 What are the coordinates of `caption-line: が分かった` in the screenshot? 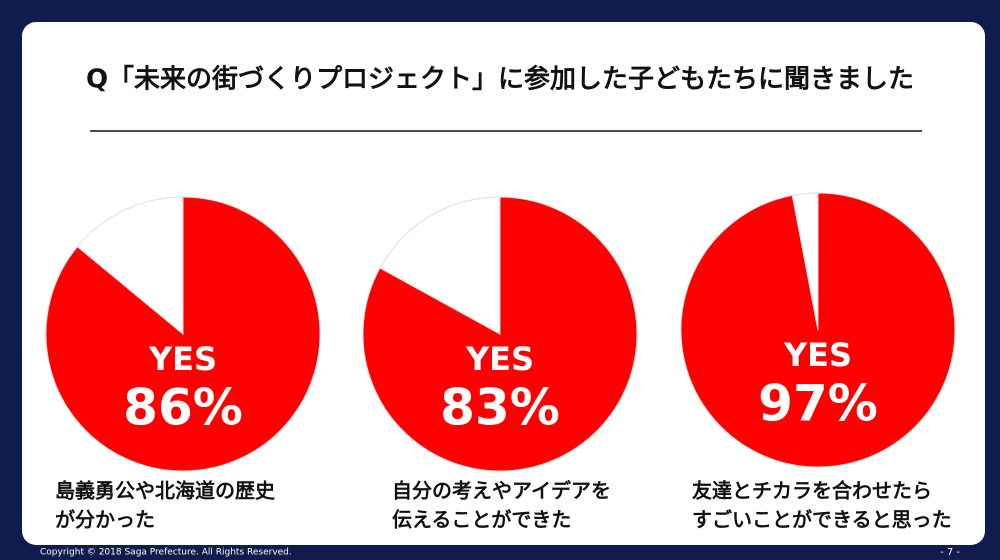 It's located at (105, 520).